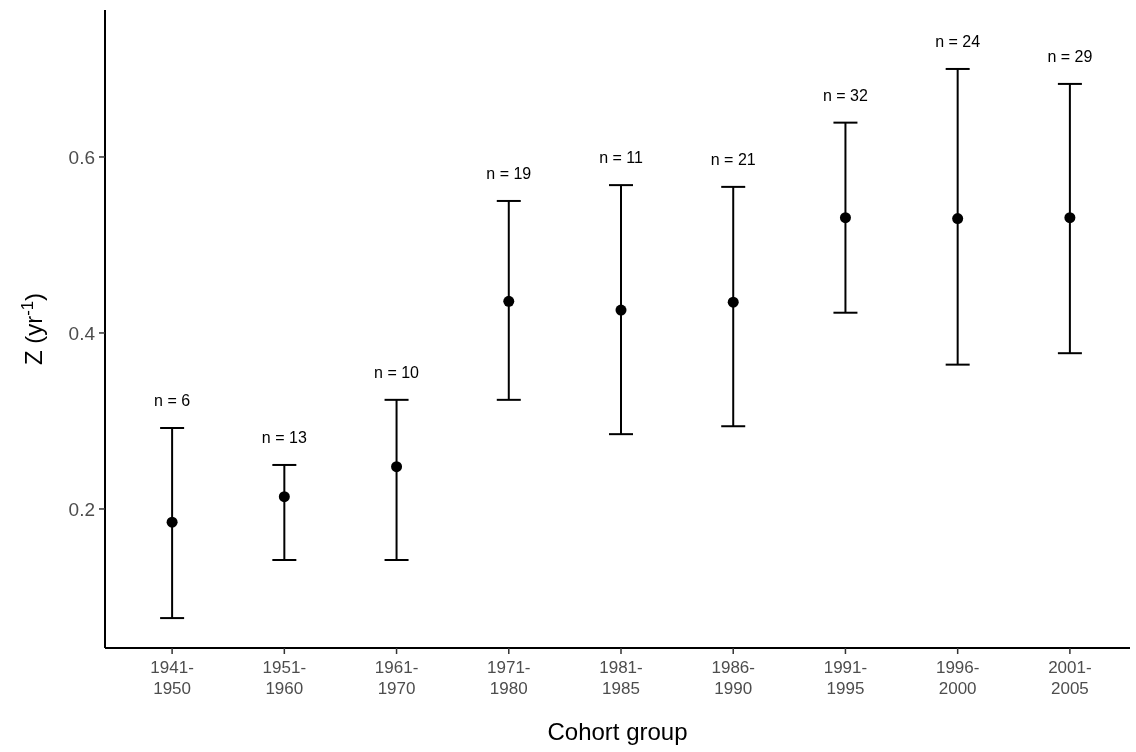 The image size is (1136, 752). I want to click on annotation: n = 10, so click(397, 372).